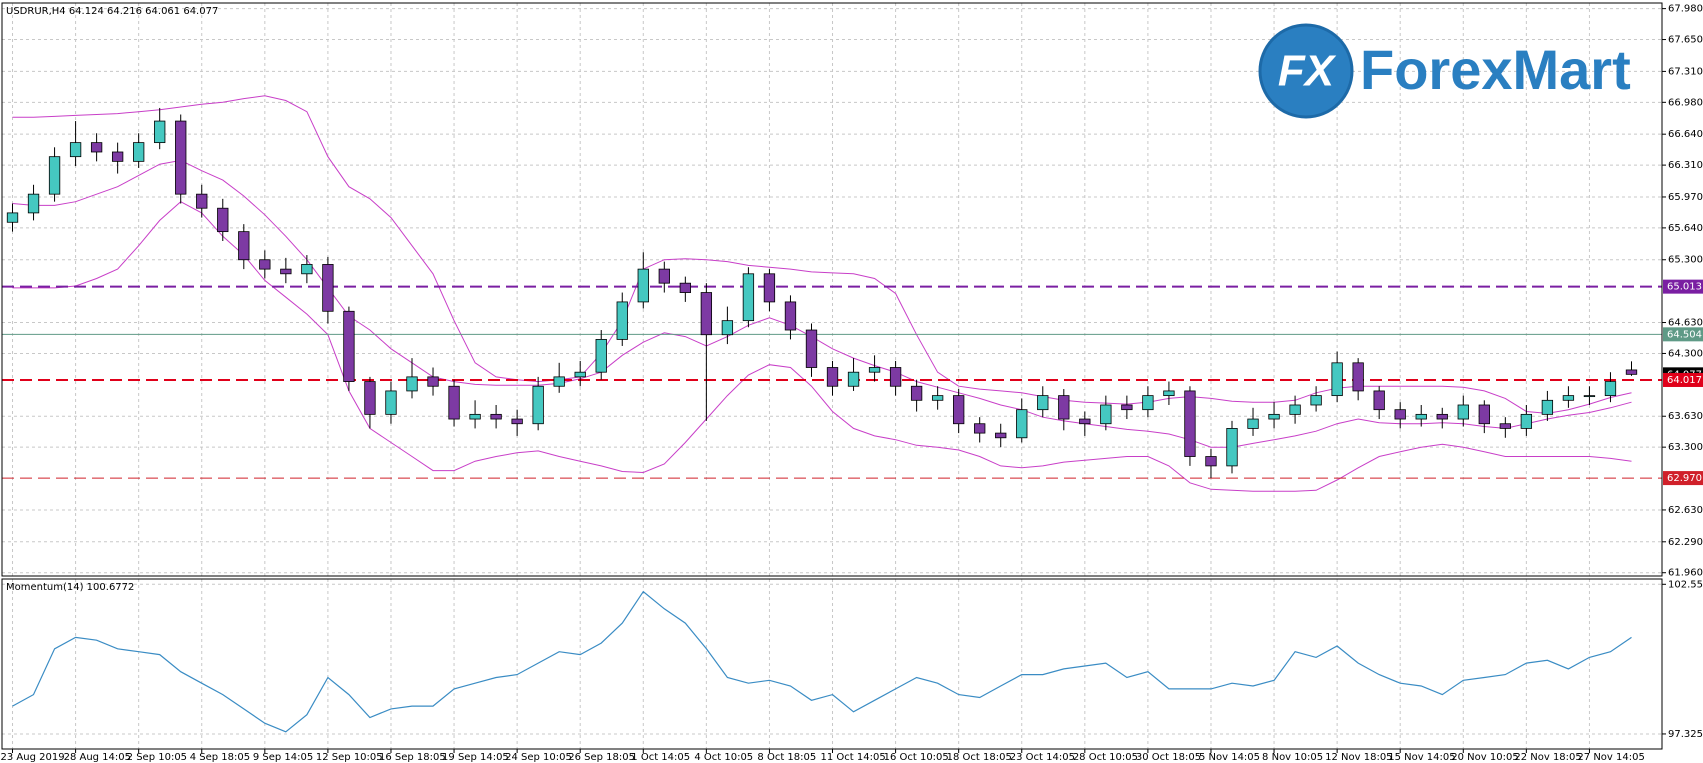 Image resolution: width=1703 pixels, height=763 pixels. I want to click on level-label: 64.504, so click(1684, 334).